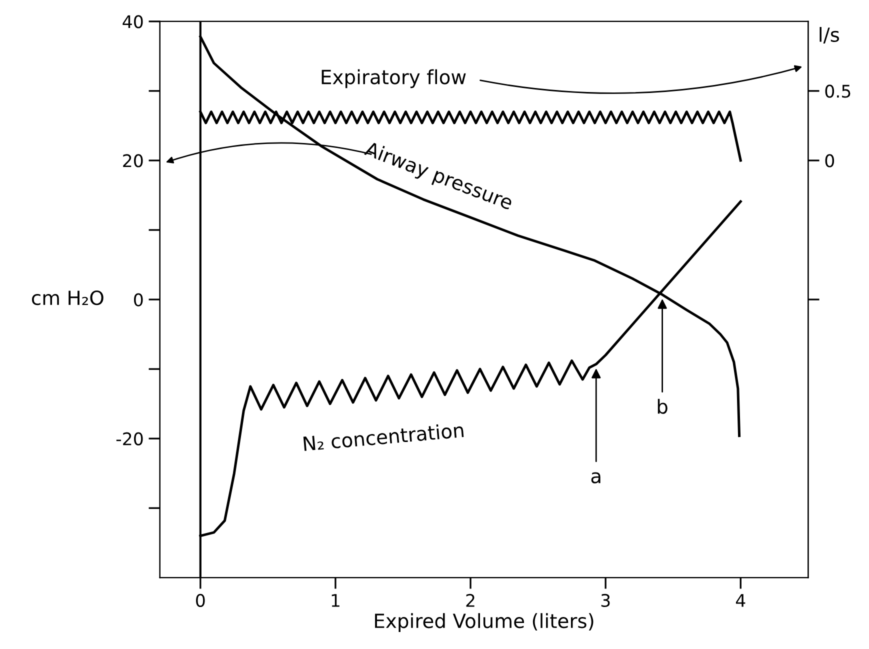 The image size is (869, 649). What do you see at coordinates (484, 622) in the screenshot?
I see `x-axis-title: Expired Volume (liters)` at bounding box center [484, 622].